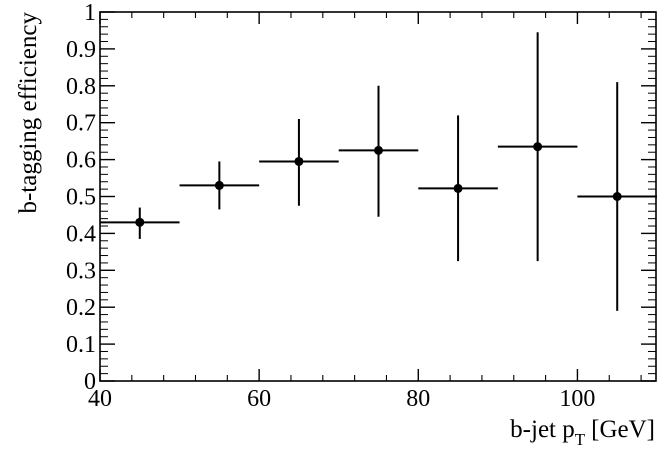 The image size is (657, 457). Describe the element at coordinates (577, 399) in the screenshot. I see `x-tick-label: 100` at that location.